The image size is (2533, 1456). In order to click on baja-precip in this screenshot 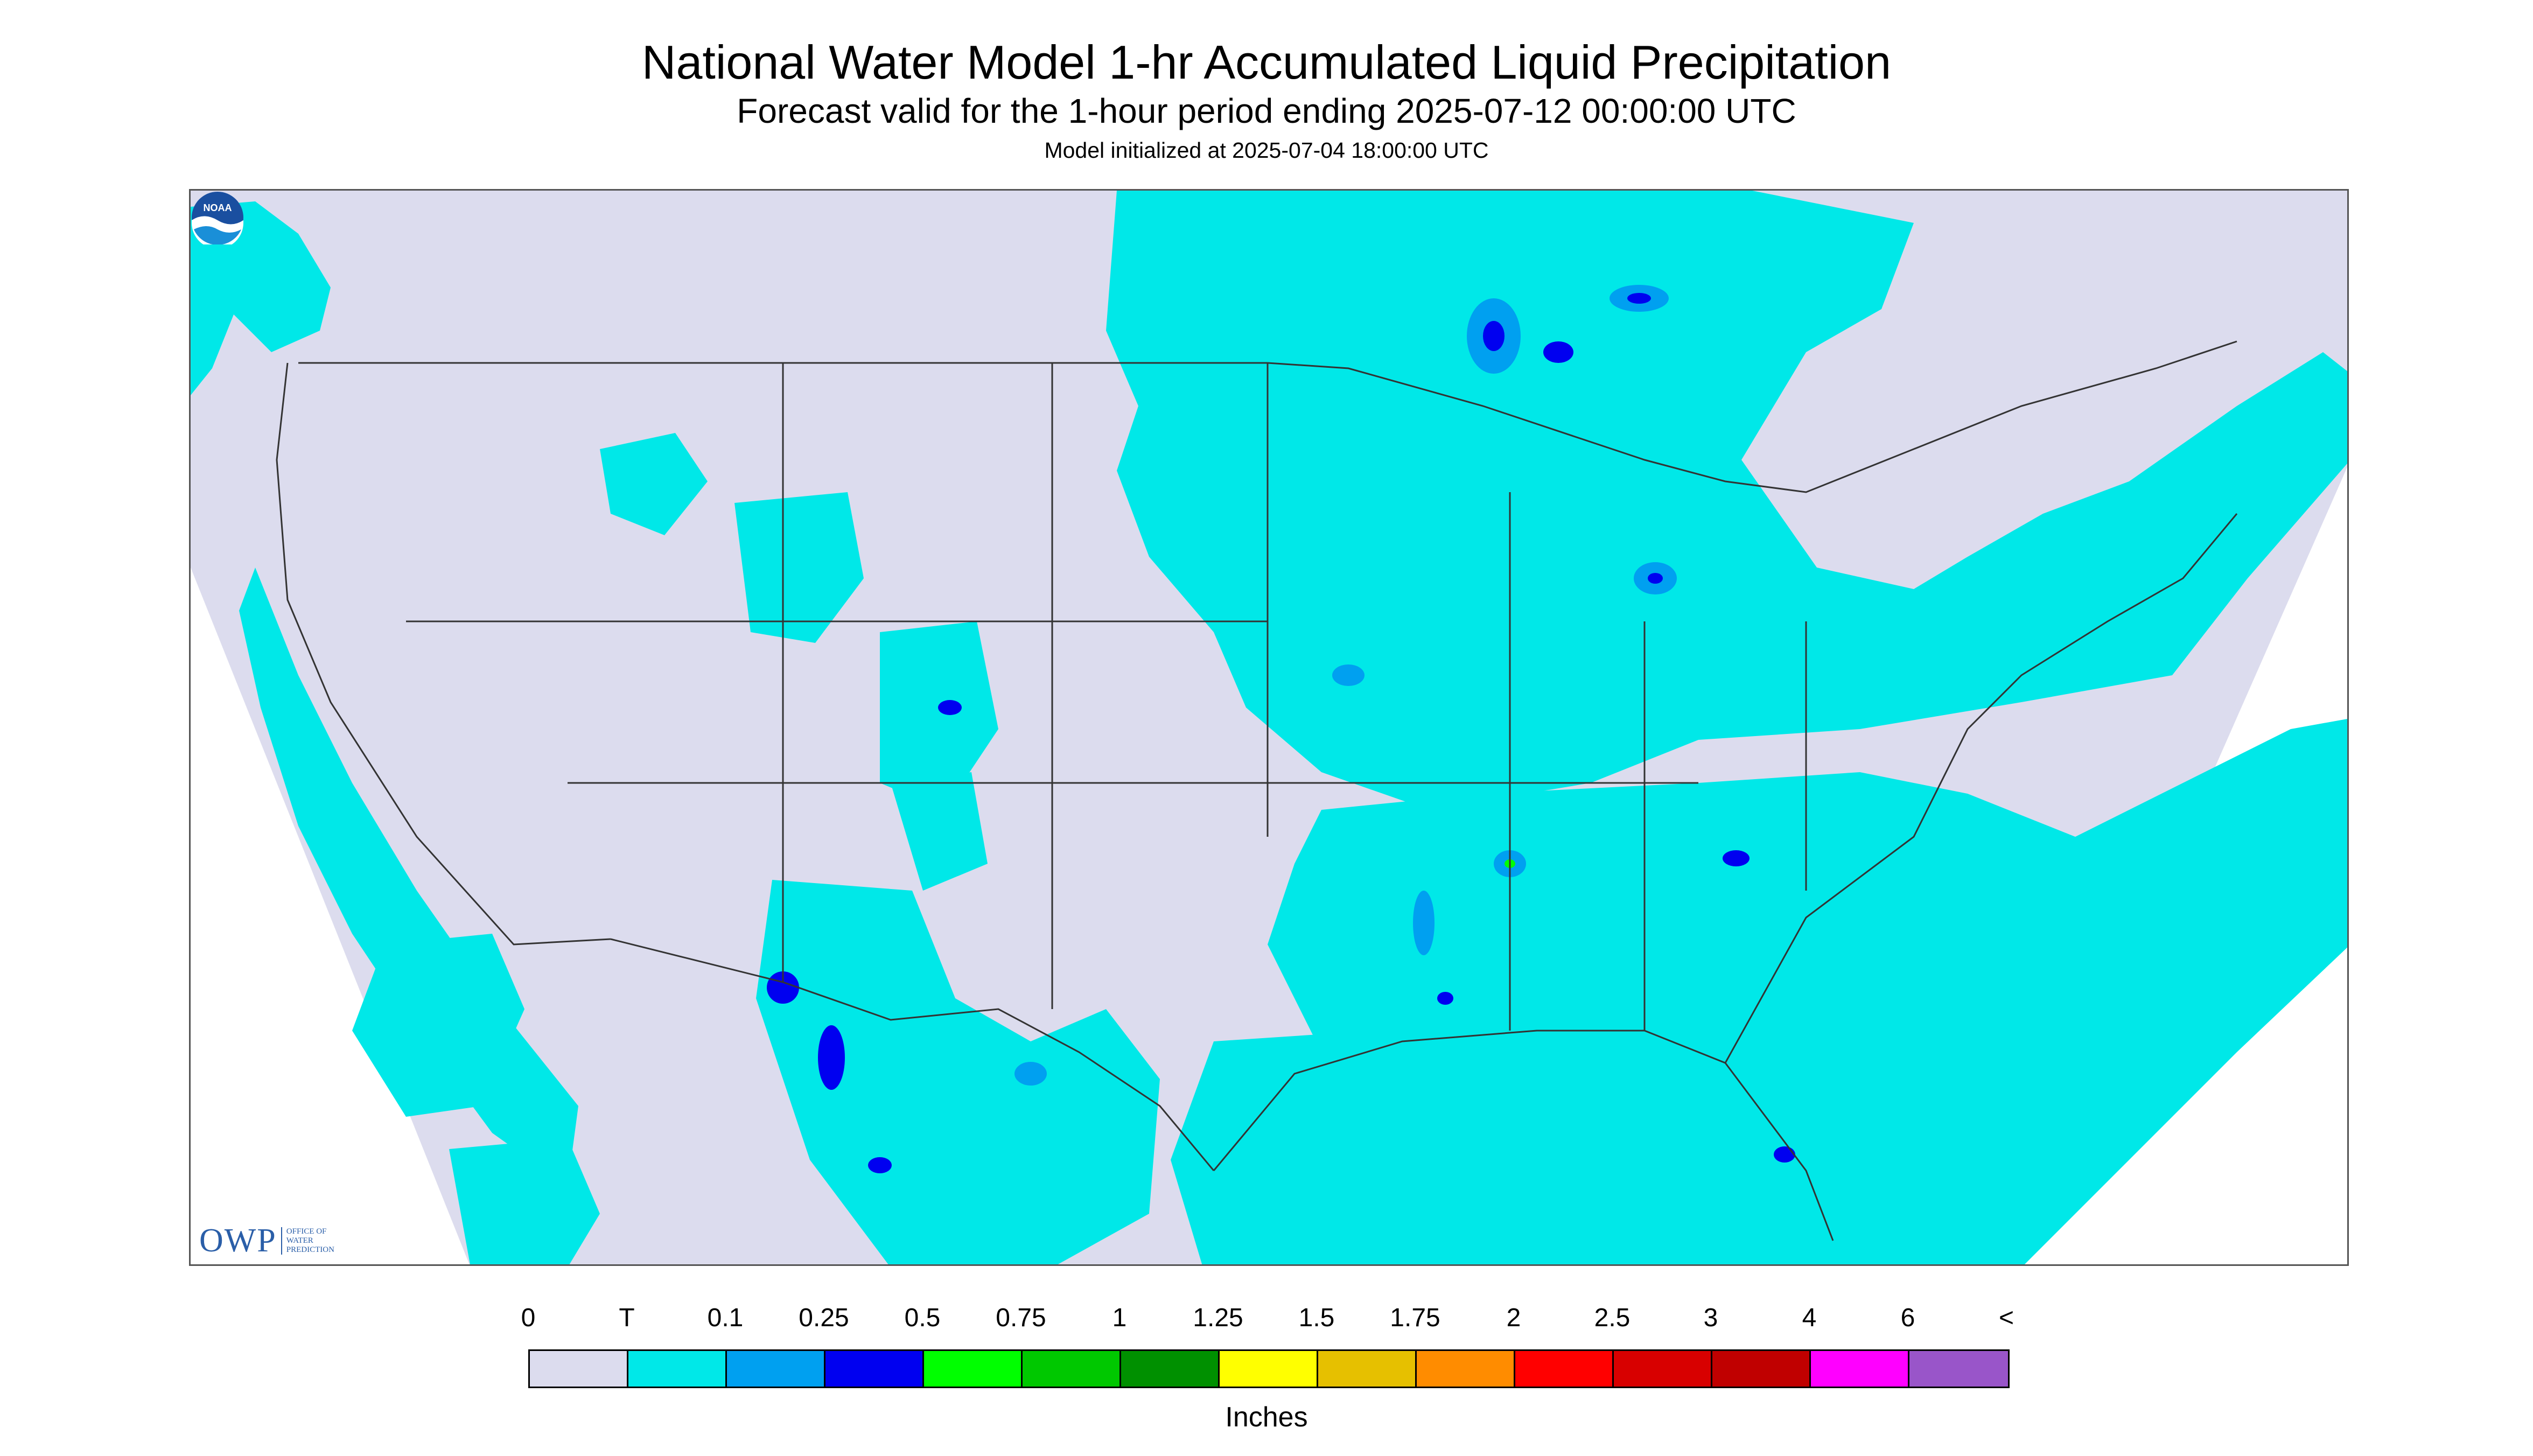, I will do `click(524, 1201)`.